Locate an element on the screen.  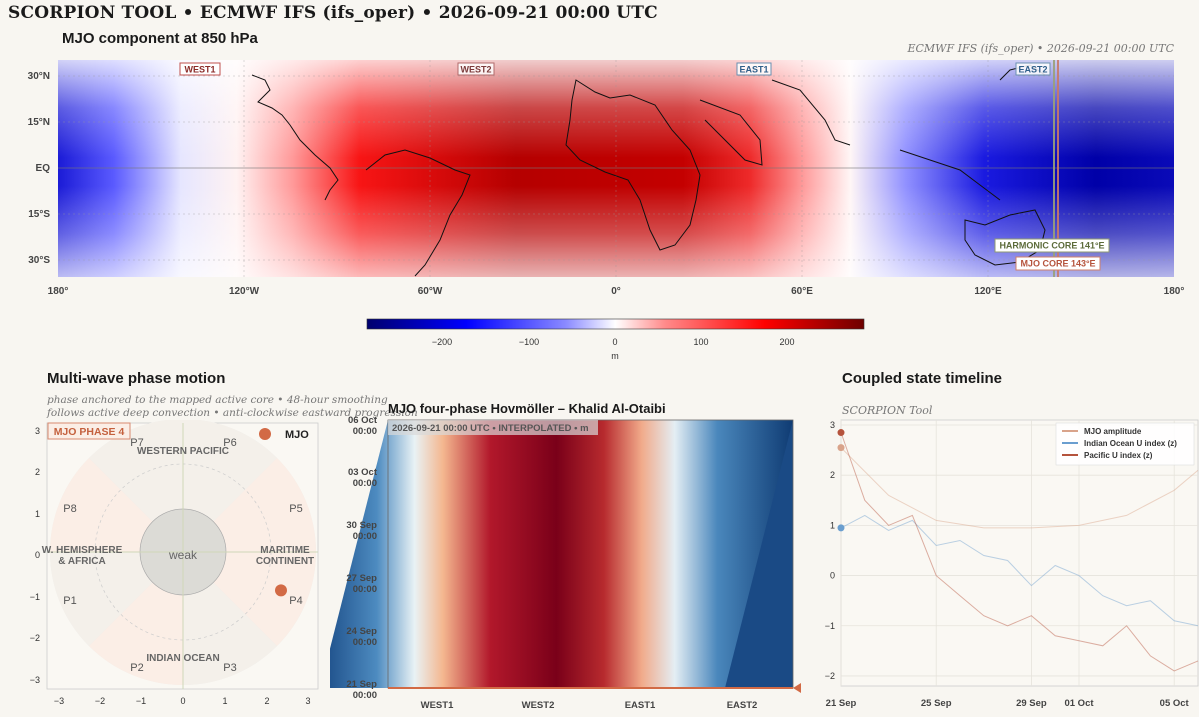
axis-tick: 3 is located at coordinates (307, 701).